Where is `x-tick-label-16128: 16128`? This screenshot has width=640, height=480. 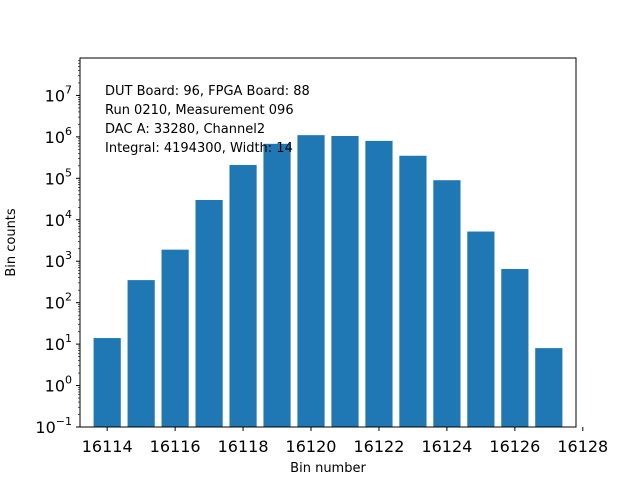 x-tick-label-16128: 16128 is located at coordinates (582, 446).